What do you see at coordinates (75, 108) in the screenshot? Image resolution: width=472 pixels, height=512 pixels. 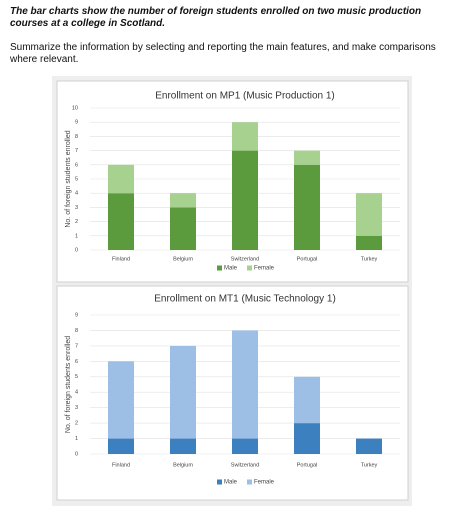 I see `y-tick-label: 10` at bounding box center [75, 108].